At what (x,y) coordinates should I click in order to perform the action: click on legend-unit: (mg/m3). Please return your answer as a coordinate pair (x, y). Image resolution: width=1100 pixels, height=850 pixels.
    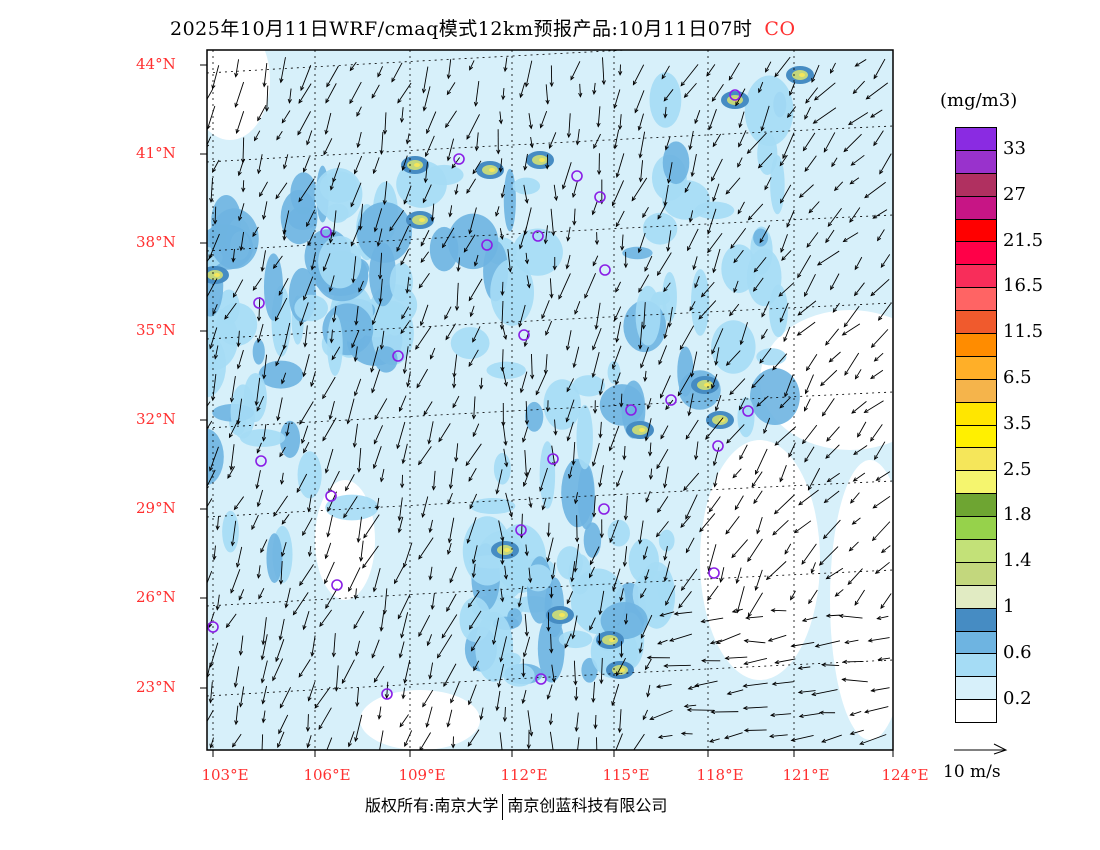
    Looking at the image, I should click on (979, 100).